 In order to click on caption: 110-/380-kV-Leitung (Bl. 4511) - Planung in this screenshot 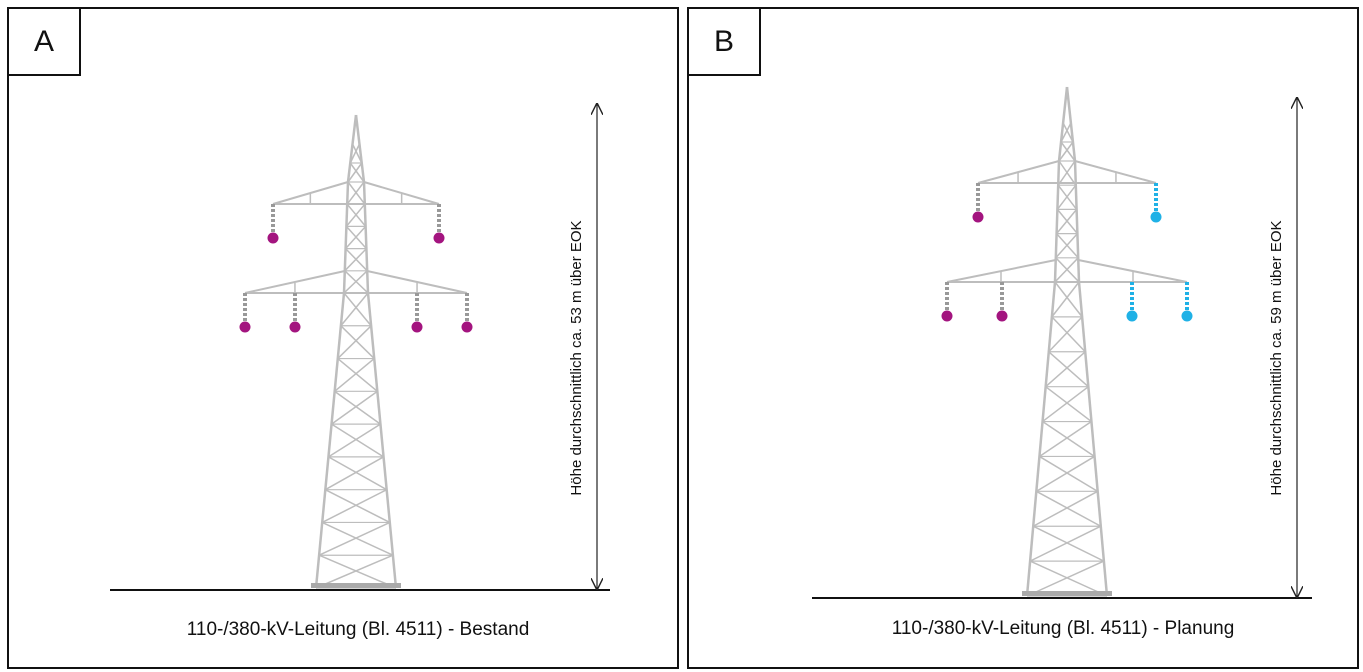, I will do `click(1063, 628)`.